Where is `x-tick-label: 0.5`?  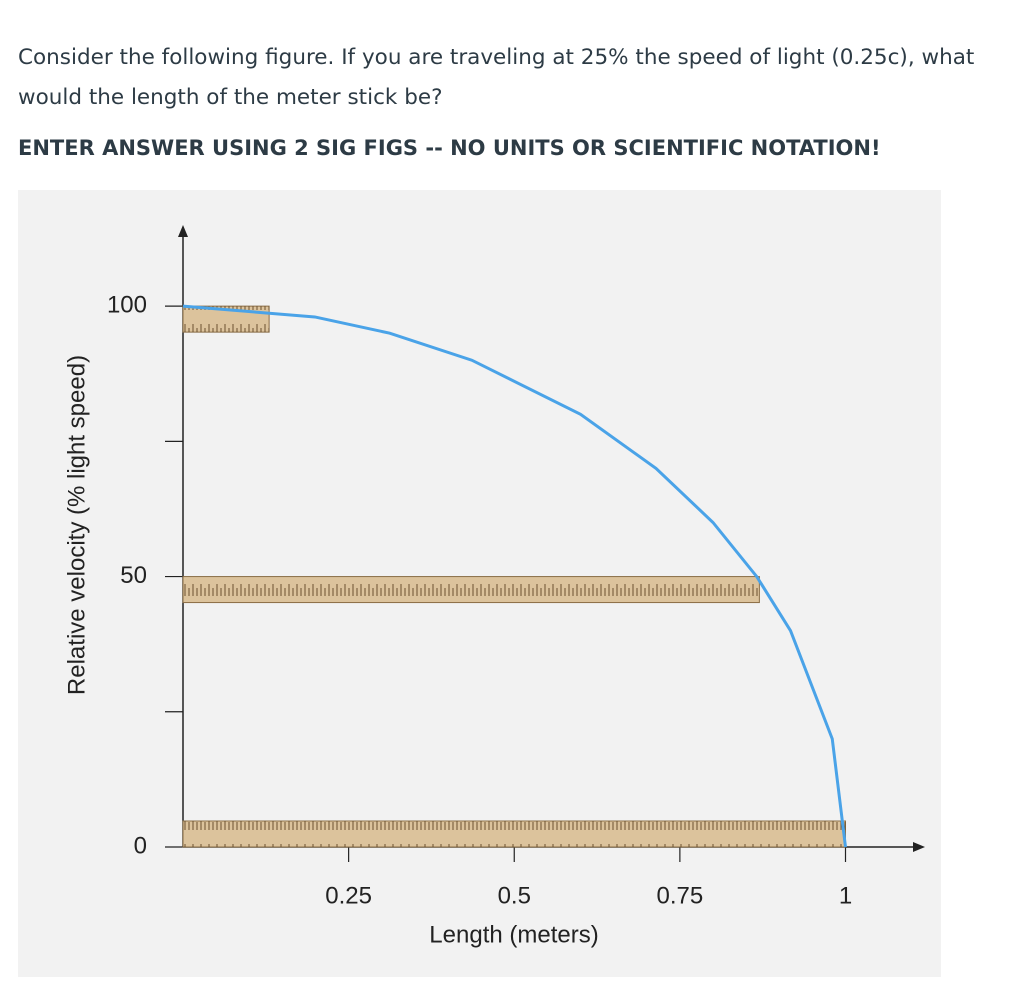 x-tick-label: 0.5 is located at coordinates (514, 895).